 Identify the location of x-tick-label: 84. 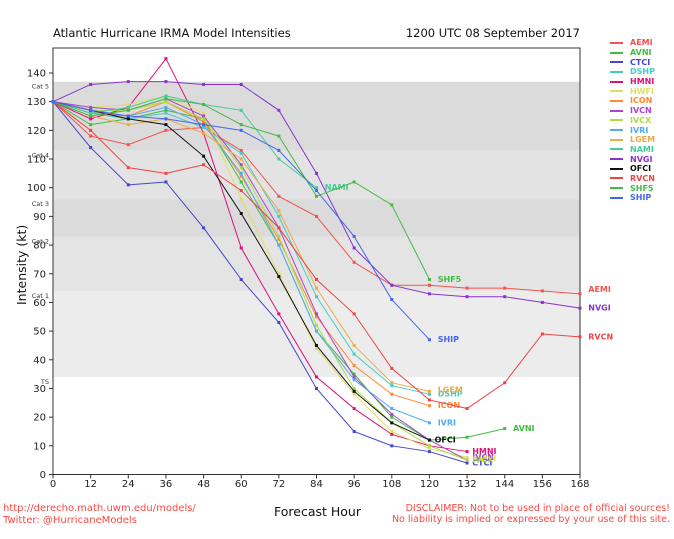
(316, 484).